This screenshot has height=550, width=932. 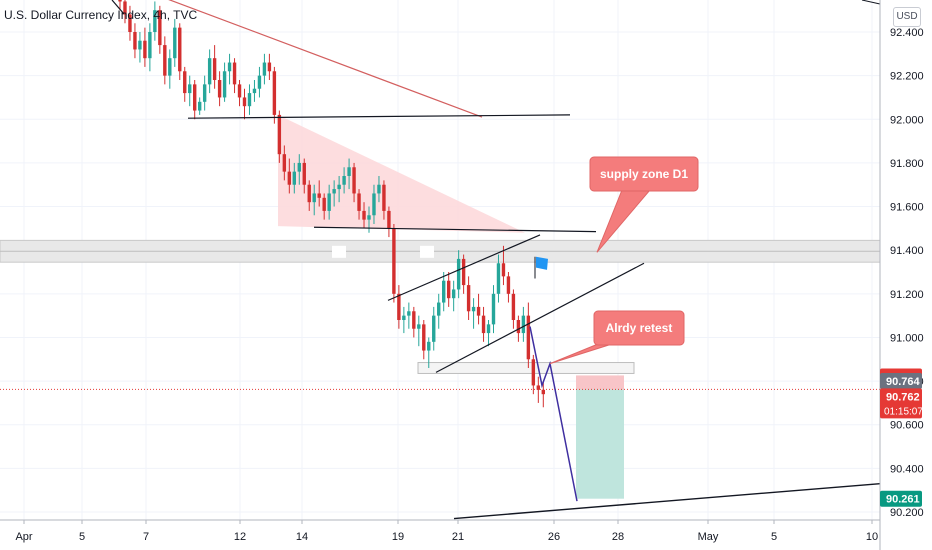 I want to click on level-2-tag-bg, so click(x=901, y=380).